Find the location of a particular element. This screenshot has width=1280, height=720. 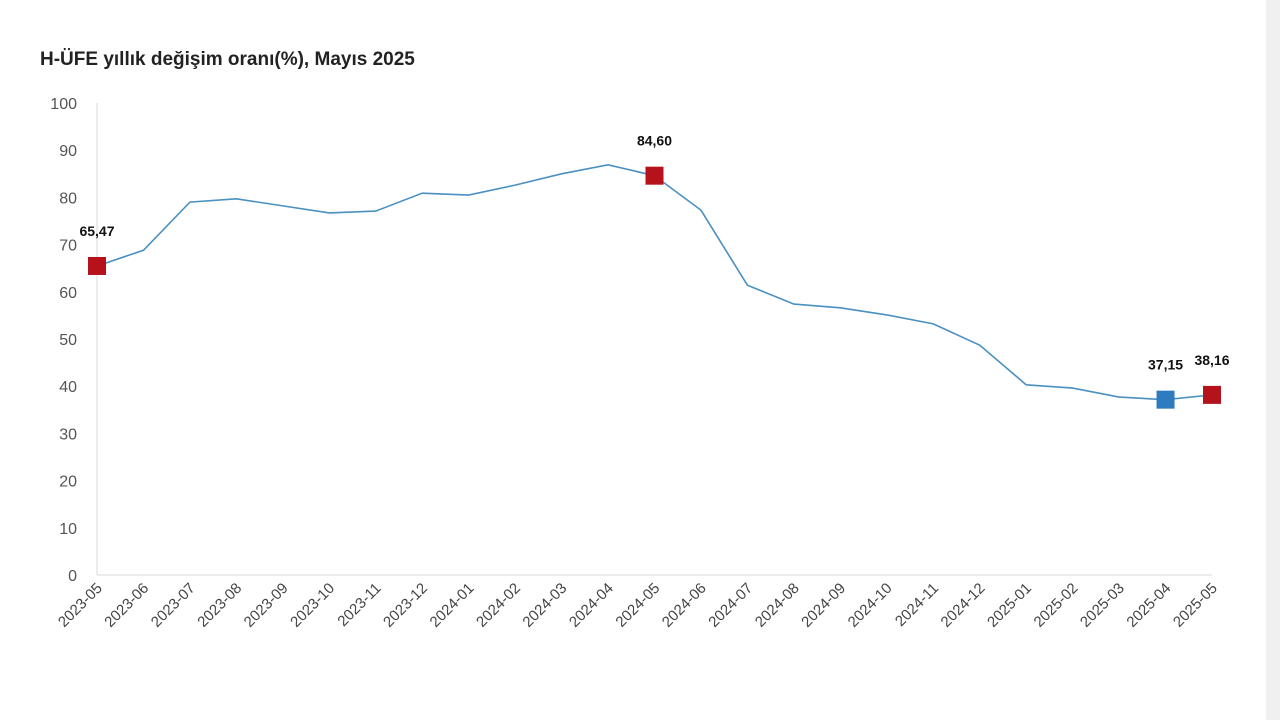

x-tick-label: 2023-05 is located at coordinates (80, 605).